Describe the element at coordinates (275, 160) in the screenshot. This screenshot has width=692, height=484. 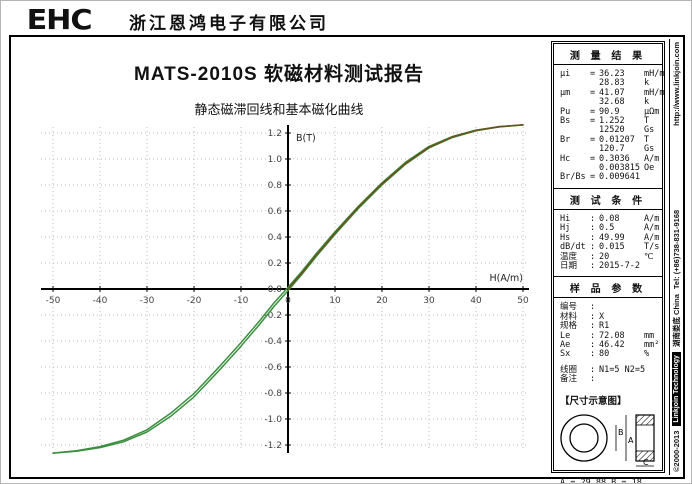
I see `y-tick-label: 1.0` at that location.